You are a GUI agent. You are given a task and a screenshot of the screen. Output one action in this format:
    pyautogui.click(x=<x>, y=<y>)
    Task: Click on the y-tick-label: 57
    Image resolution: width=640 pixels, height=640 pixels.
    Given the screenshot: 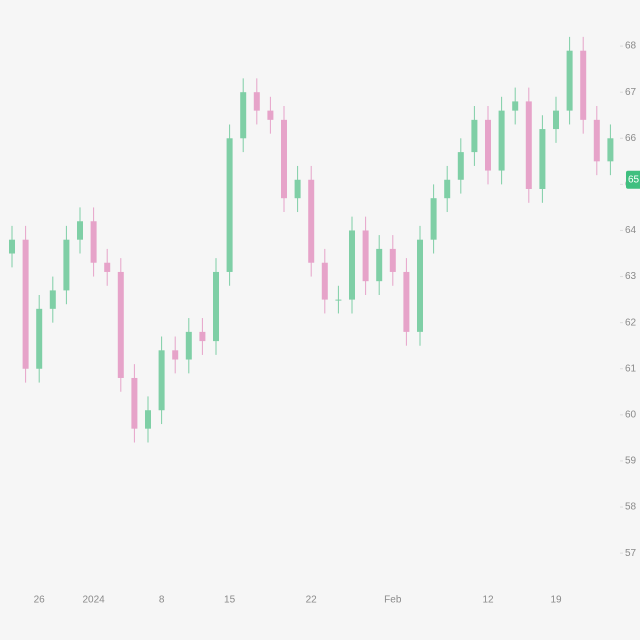 What is the action you would take?
    pyautogui.click(x=631, y=553)
    